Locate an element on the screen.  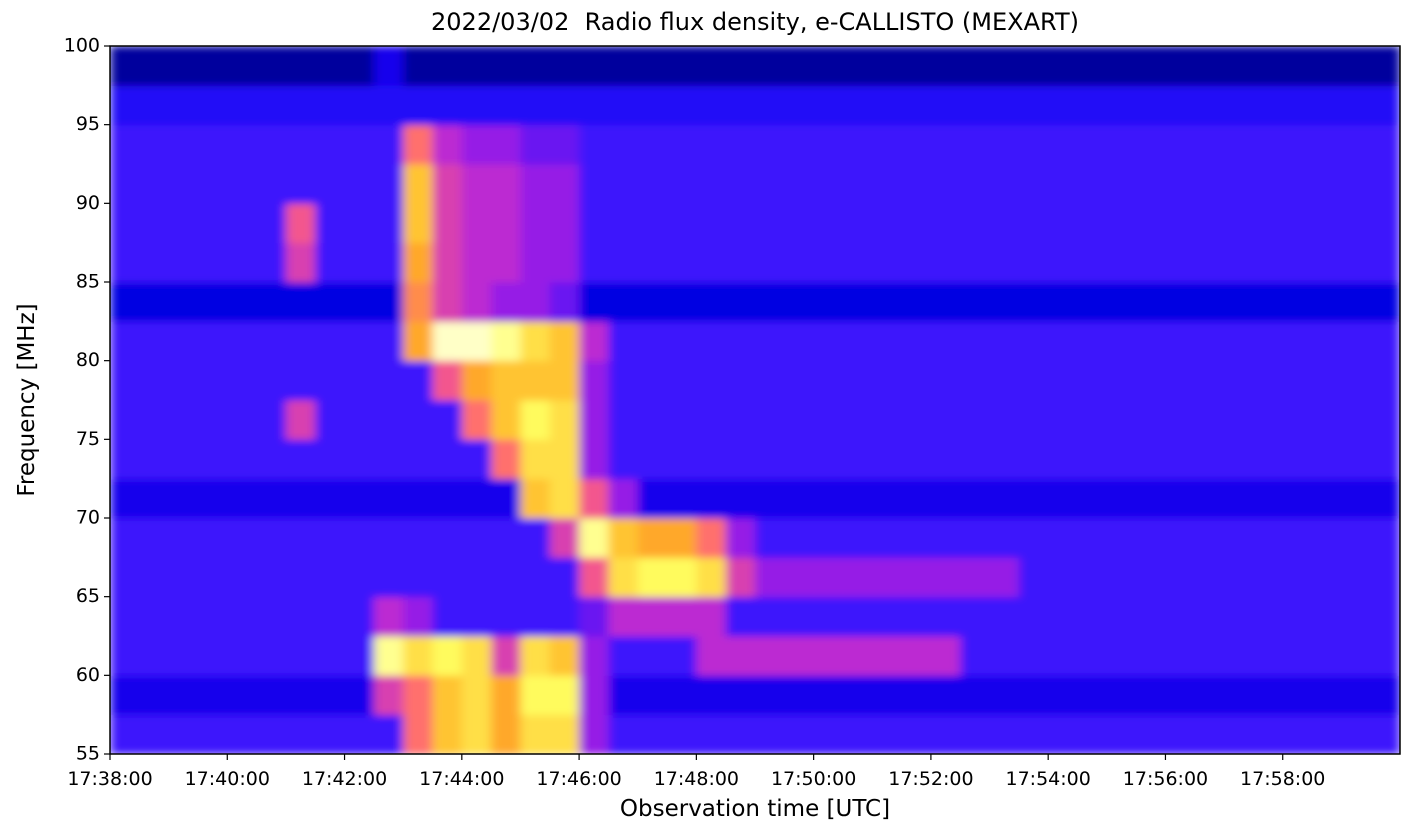
y-tick-label: 95 is located at coordinates (88, 124).